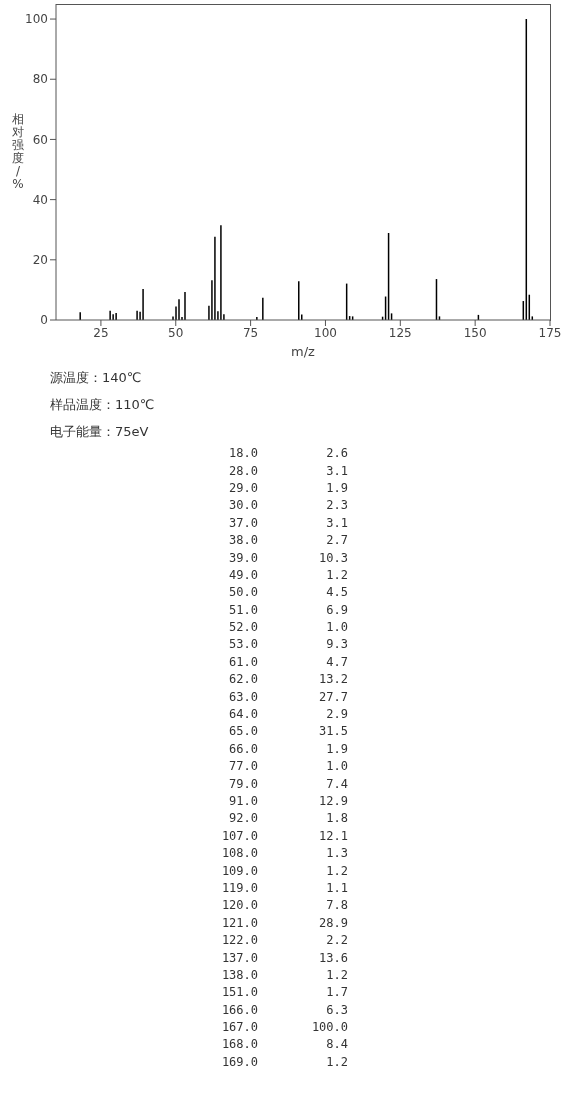 The height and width of the screenshot is (1093, 570). What do you see at coordinates (243, 541) in the screenshot?
I see `category-label: 38.0` at bounding box center [243, 541].